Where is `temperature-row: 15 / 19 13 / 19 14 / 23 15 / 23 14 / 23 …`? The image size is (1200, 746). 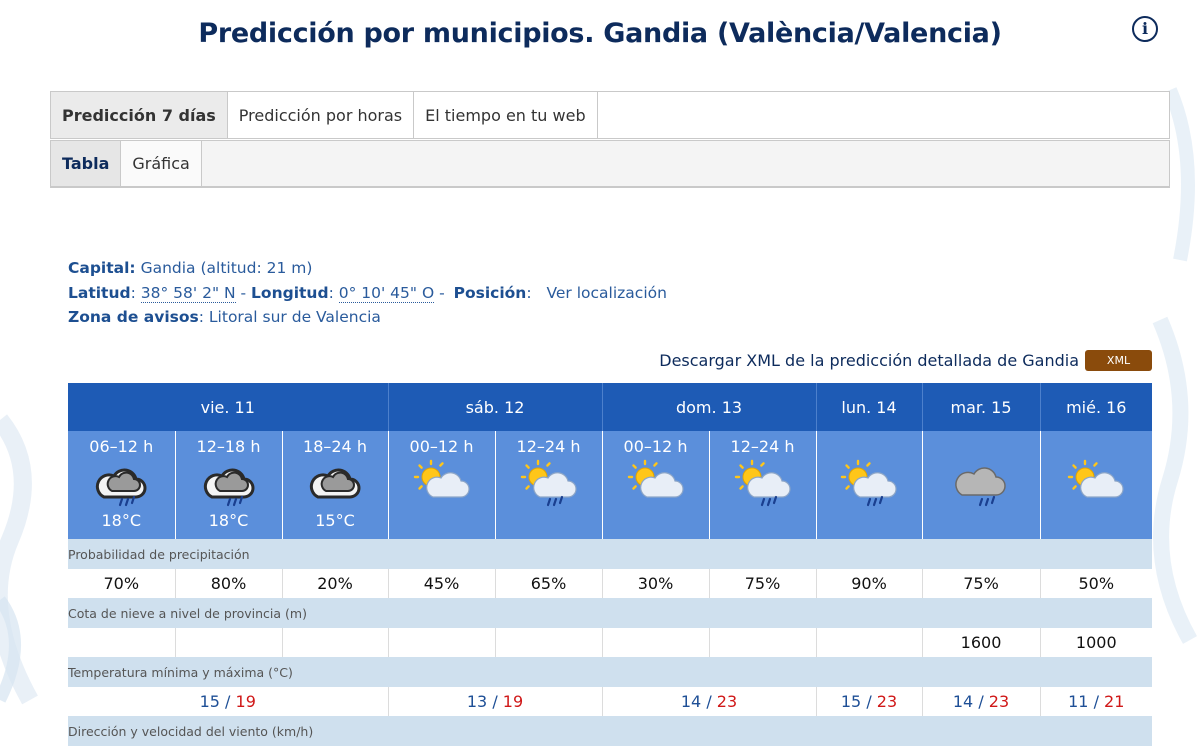 temperature-row: 15 / 19 13 / 19 14 / 23 15 / 23 14 / 23 … is located at coordinates (610, 701).